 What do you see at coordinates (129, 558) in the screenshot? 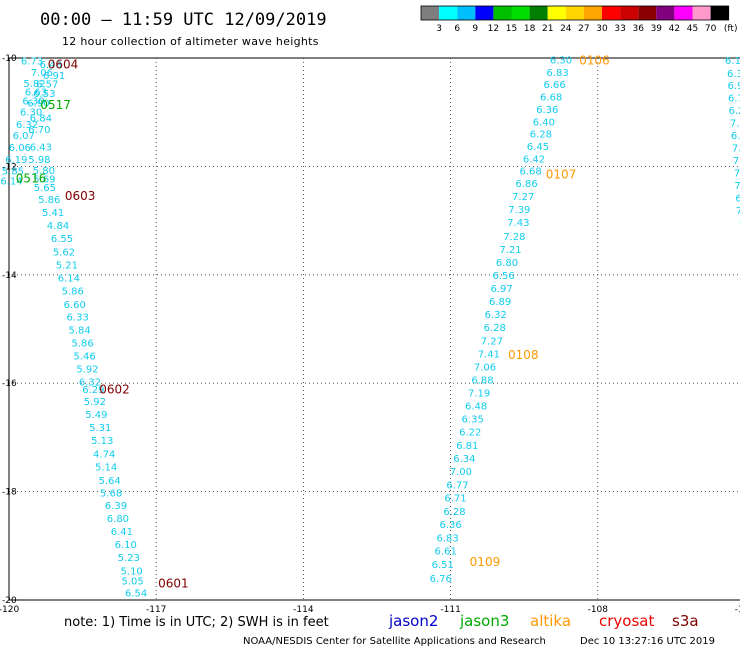
I see `swh-value-s3a: 5.23` at bounding box center [129, 558].